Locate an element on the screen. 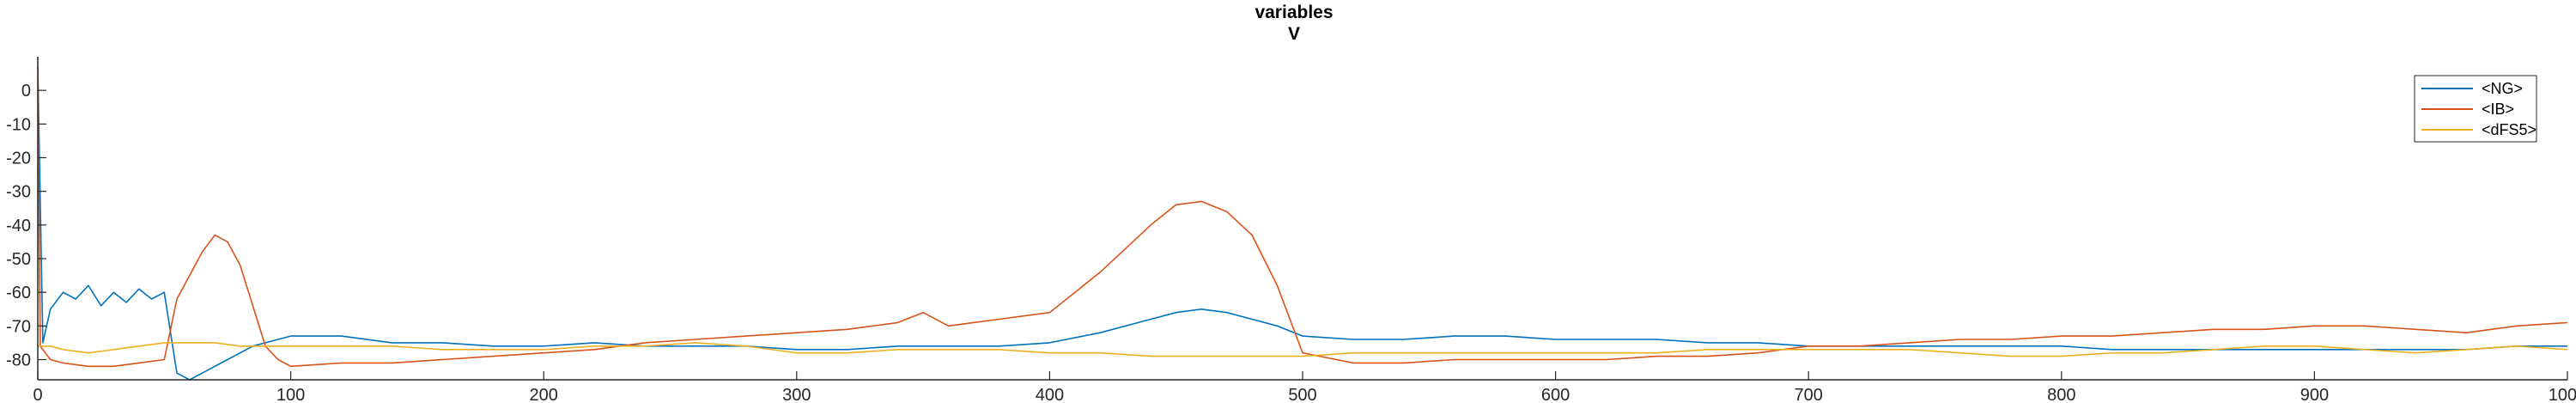 This screenshot has width=2576, height=403. y-tick-label: -80 is located at coordinates (18, 360).